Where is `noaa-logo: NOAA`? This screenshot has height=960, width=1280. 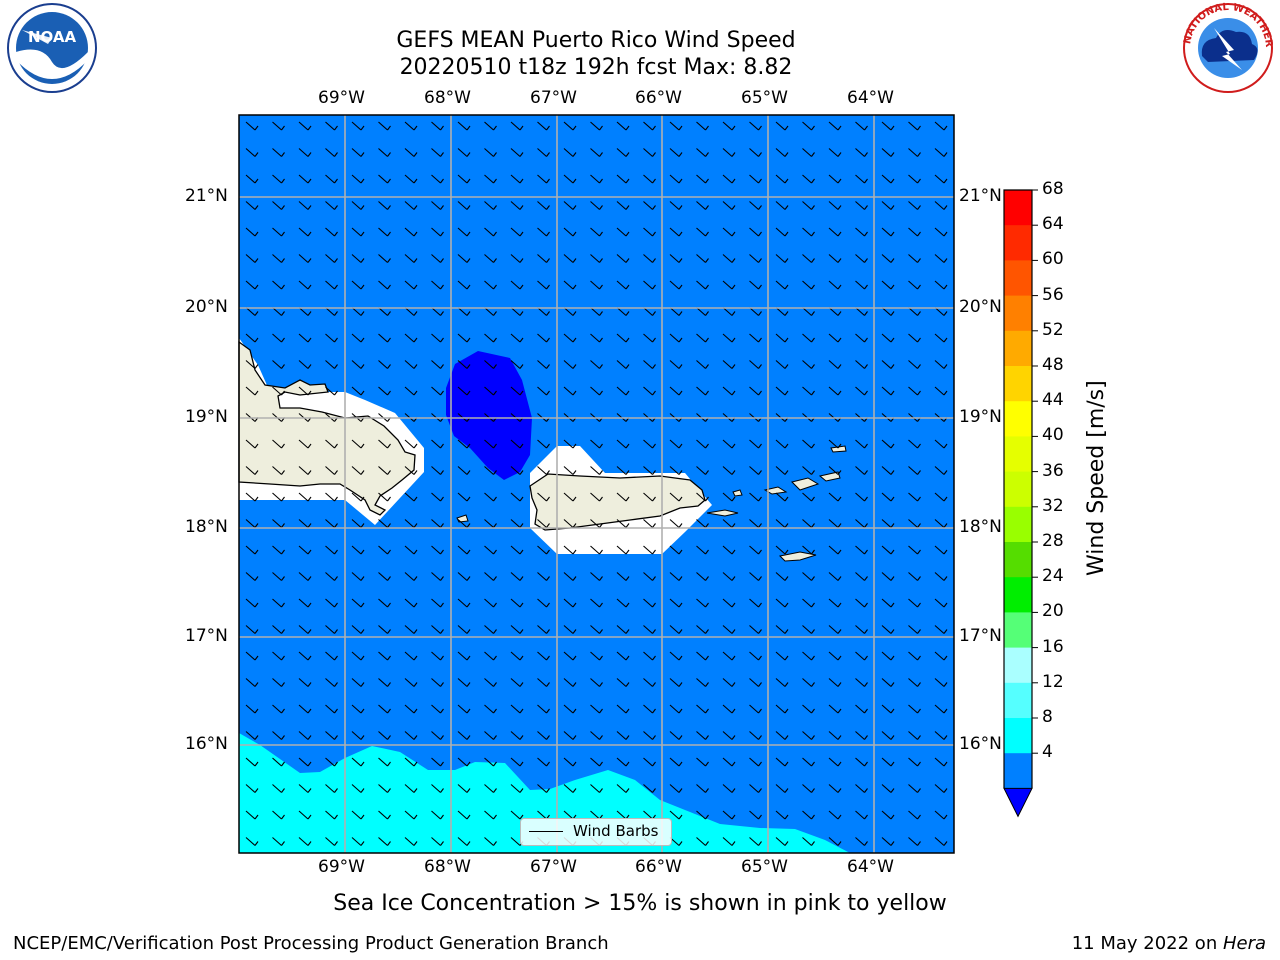 noaa-logo: NOAA is located at coordinates (52, 48).